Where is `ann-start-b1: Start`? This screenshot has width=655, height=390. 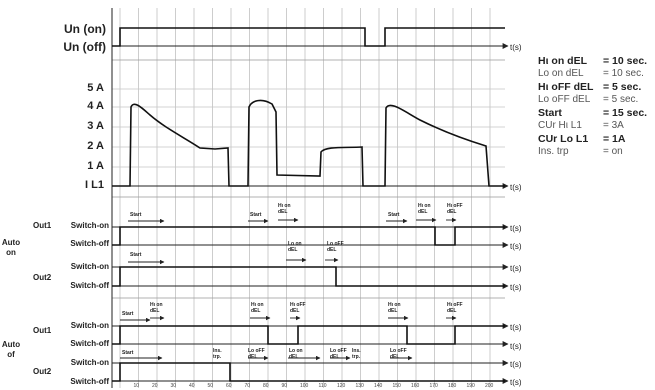 ann-start-b1: Start is located at coordinates (127, 314).